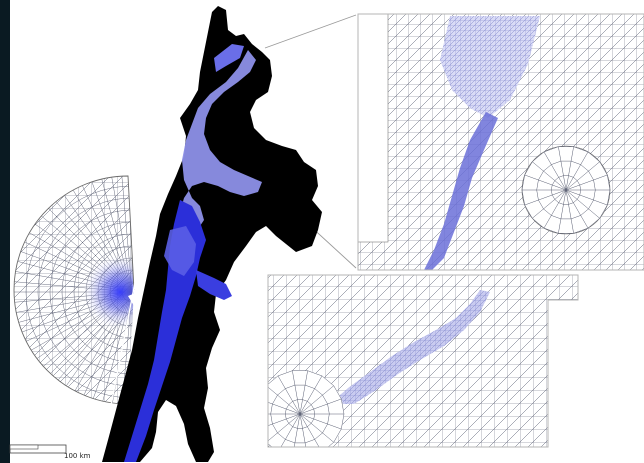 The width and height of the screenshot is (644, 463). What do you see at coordinates (461, 191) in the screenshot?
I see `dense-mesh-channel` at bounding box center [461, 191].